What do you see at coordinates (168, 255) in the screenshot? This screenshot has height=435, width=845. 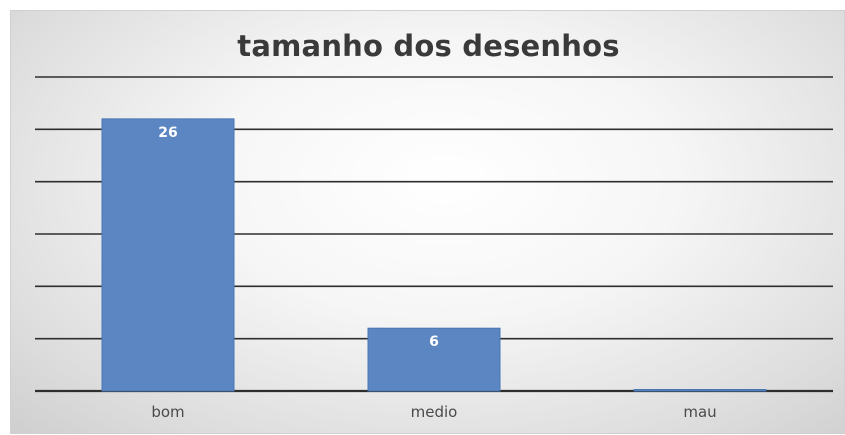 I see `bar-bom` at bounding box center [168, 255].